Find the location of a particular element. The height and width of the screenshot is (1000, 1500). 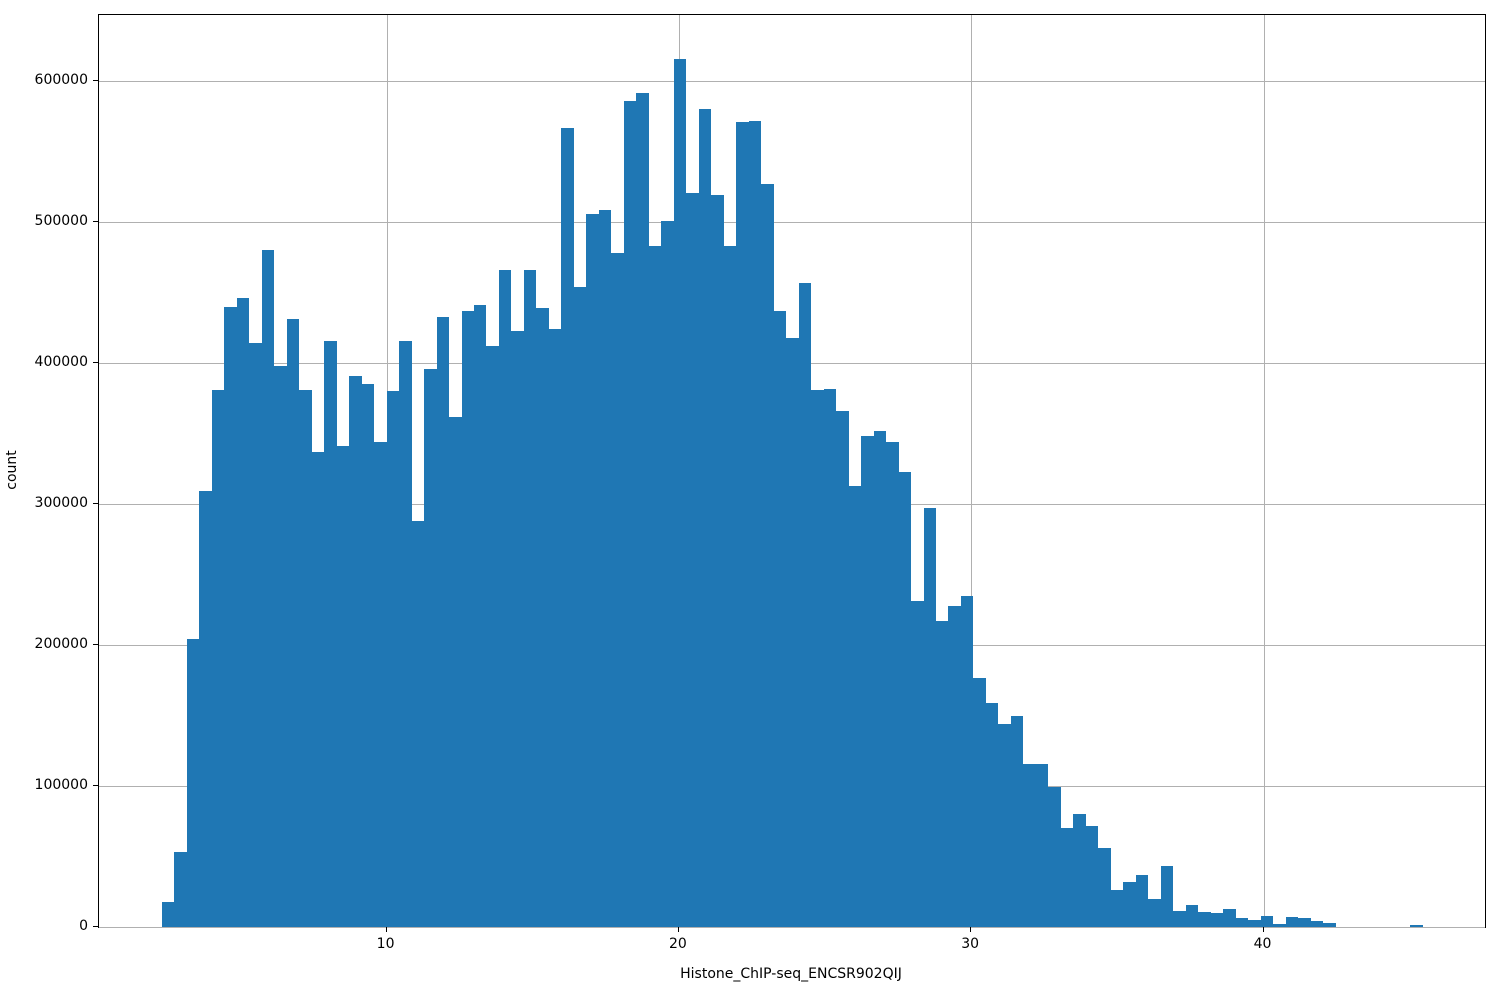

y-tick-label: 300000 is located at coordinates (61, 503).